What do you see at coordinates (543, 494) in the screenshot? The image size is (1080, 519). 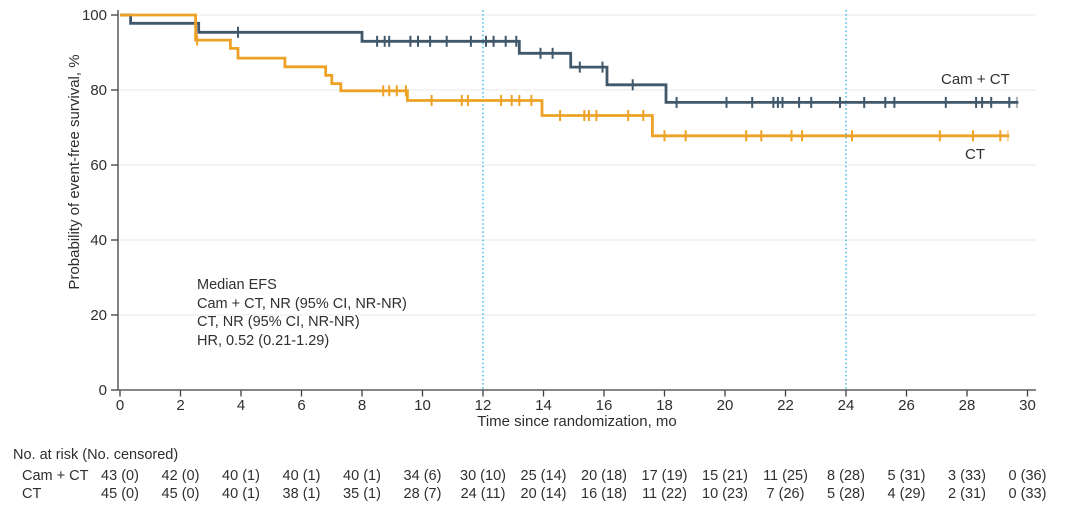 I see `risk-count: 20 (14)` at bounding box center [543, 494].